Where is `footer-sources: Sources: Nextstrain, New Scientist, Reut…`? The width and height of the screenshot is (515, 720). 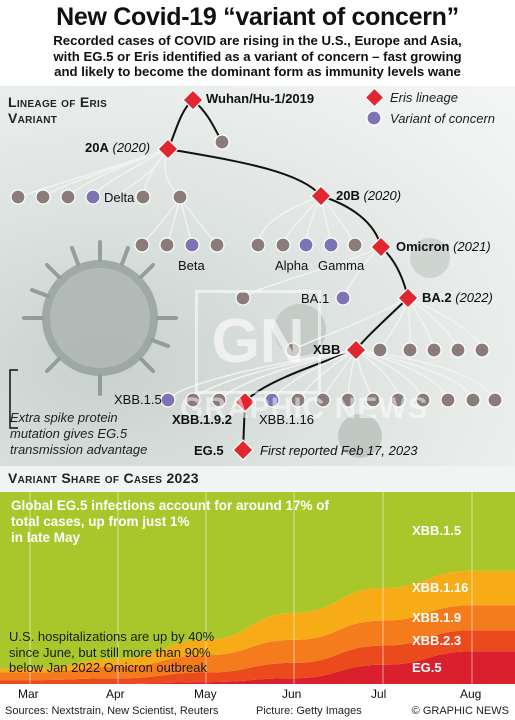
footer-sources: Sources: Nextstrain, New Scientist, Reut… is located at coordinates (112, 711).